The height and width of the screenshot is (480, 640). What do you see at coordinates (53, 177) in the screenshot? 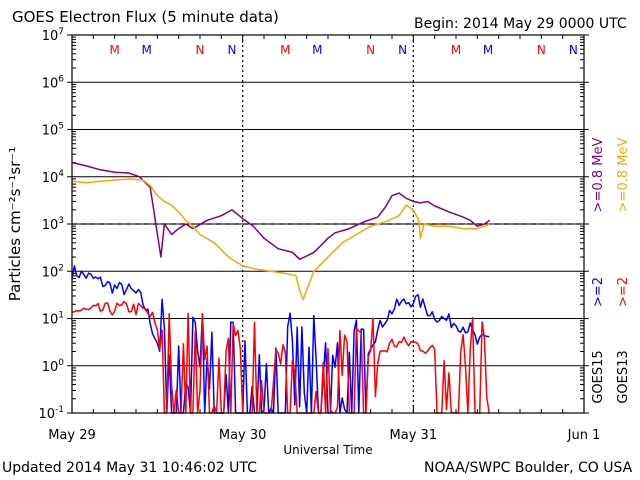
I see `y-tick-label: 10⁴` at bounding box center [53, 177].